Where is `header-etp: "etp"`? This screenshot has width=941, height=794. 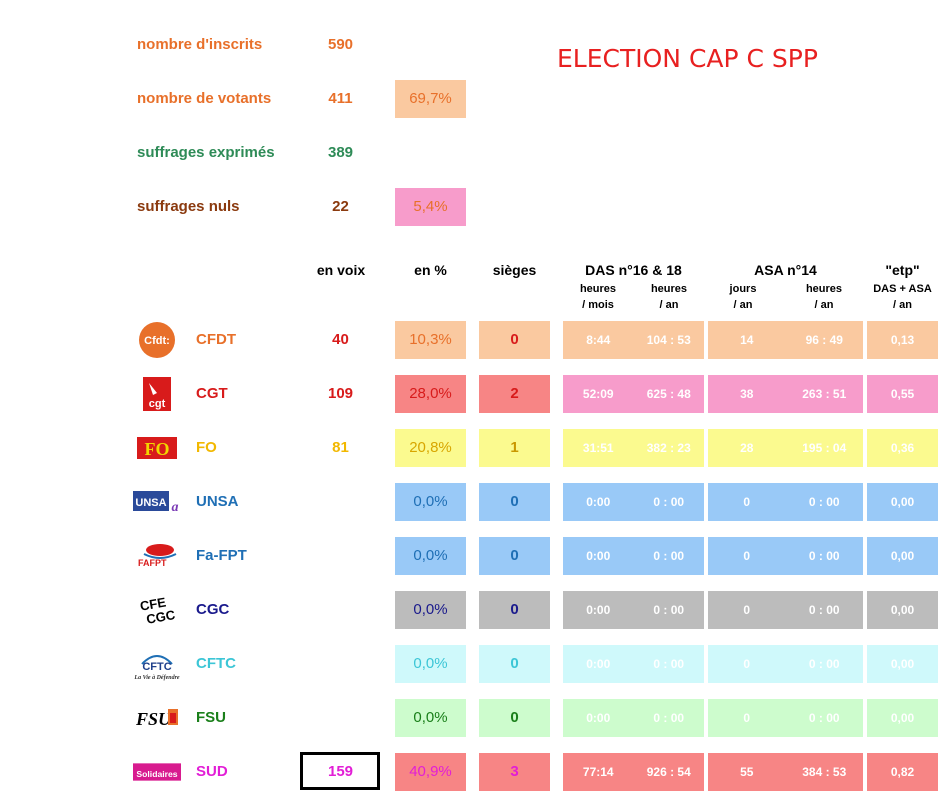
header-etp: "etp" is located at coordinates (902, 270).